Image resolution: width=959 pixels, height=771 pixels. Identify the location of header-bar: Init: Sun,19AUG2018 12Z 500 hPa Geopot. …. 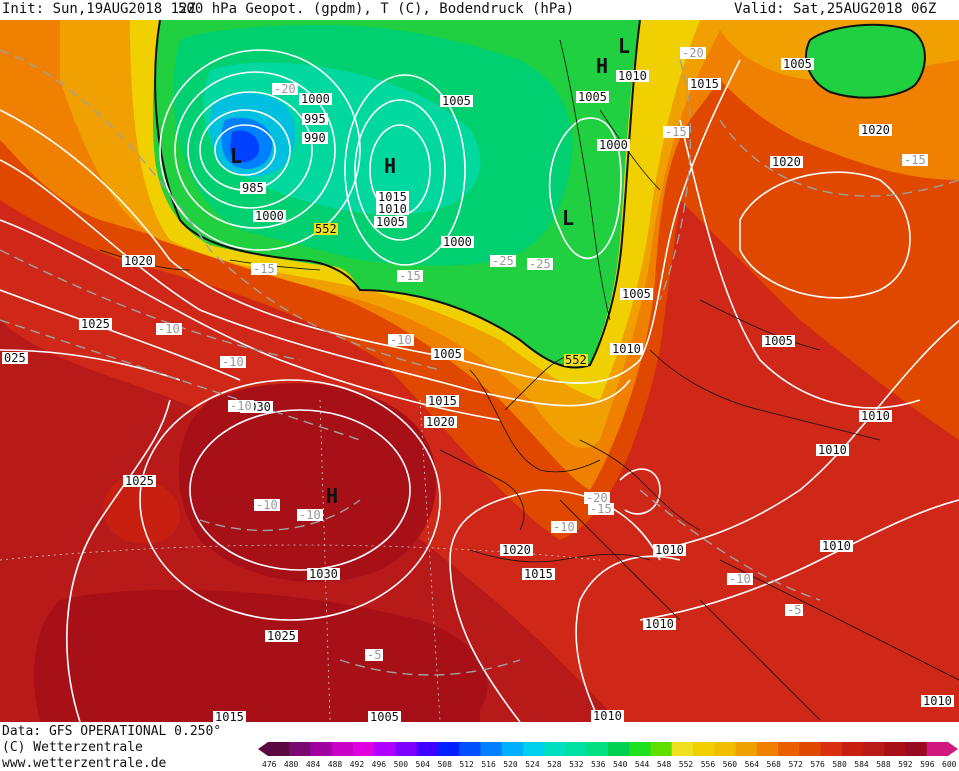
(479, 10).